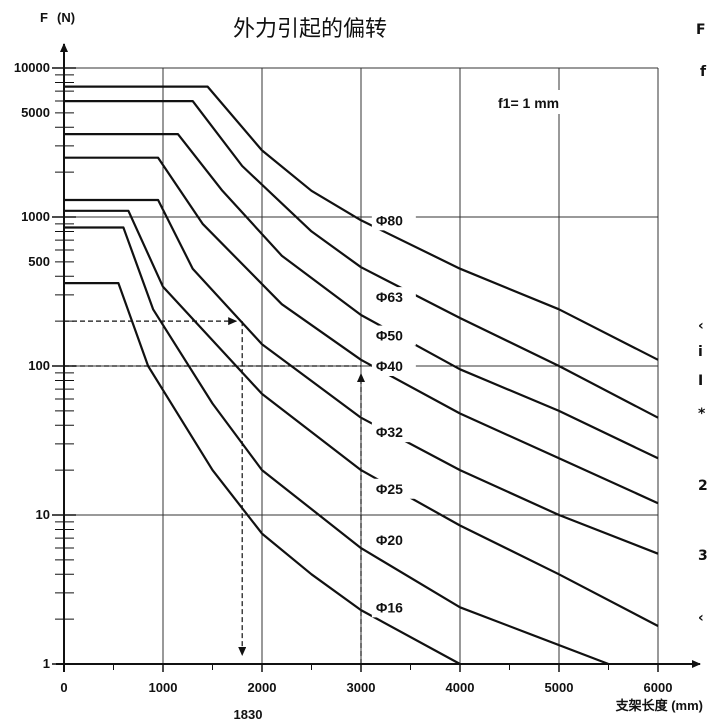  I want to click on x-tick-label-6: 6000, so click(658, 687).